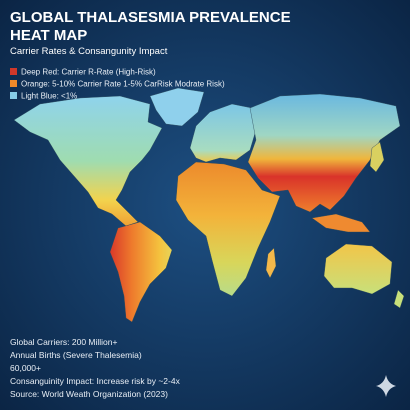  I want to click on stat-line: Global Carriers: 200 Million+, so click(64, 342).